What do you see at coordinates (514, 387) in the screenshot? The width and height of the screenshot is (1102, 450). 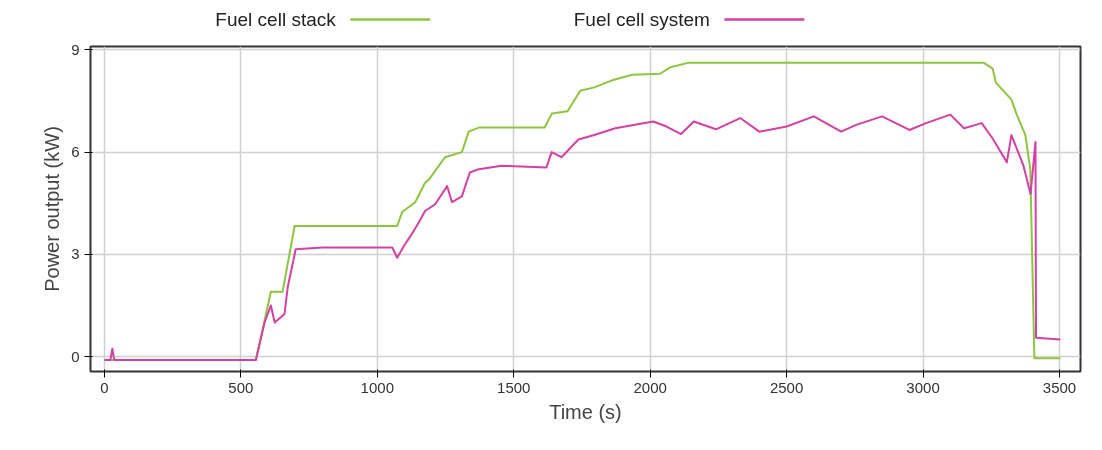 I see `x-tick-label: 1500` at bounding box center [514, 387].